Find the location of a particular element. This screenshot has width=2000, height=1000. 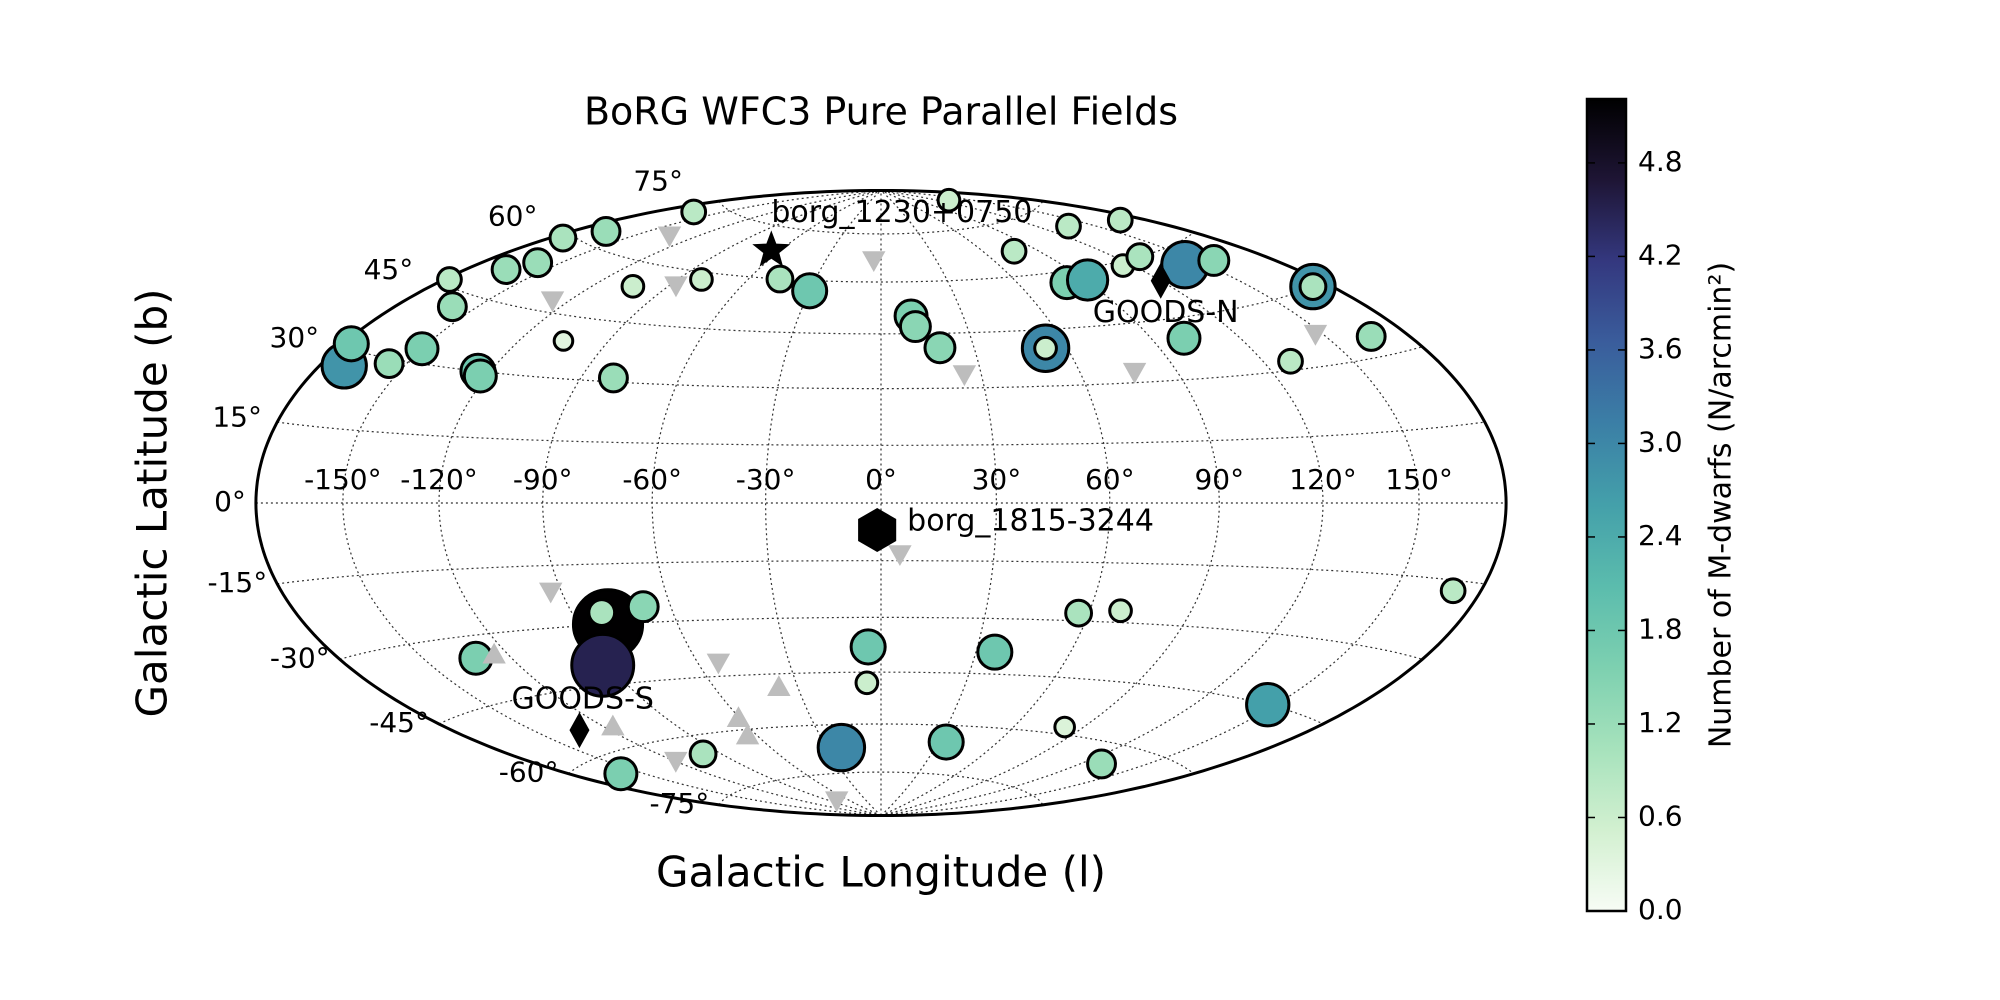

y-tick-label: 75° is located at coordinates (658, 180).